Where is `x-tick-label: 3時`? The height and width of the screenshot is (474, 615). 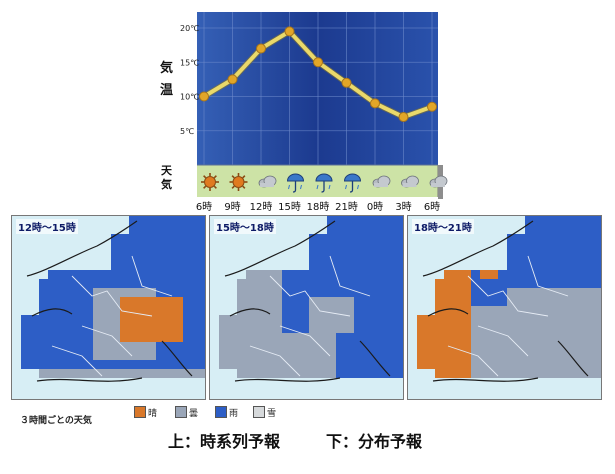 x-tick-label: 3時 is located at coordinates (403, 207).